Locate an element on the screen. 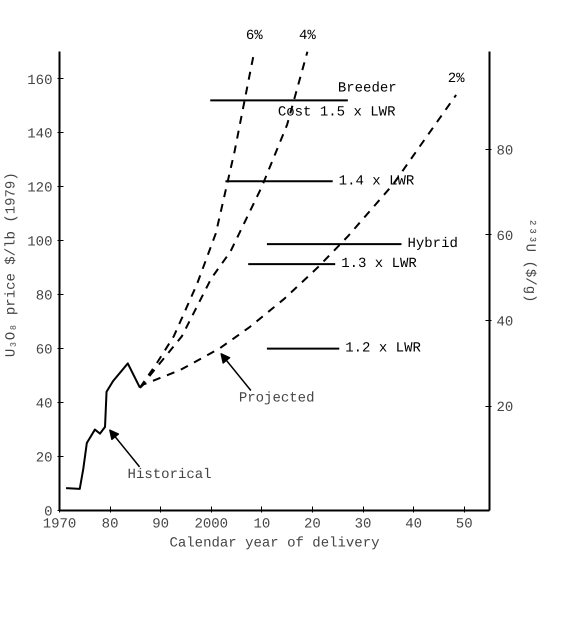 Image resolution: width=586 pixels, height=628 pixels. y2-tick-label: 40 is located at coordinates (505, 322).